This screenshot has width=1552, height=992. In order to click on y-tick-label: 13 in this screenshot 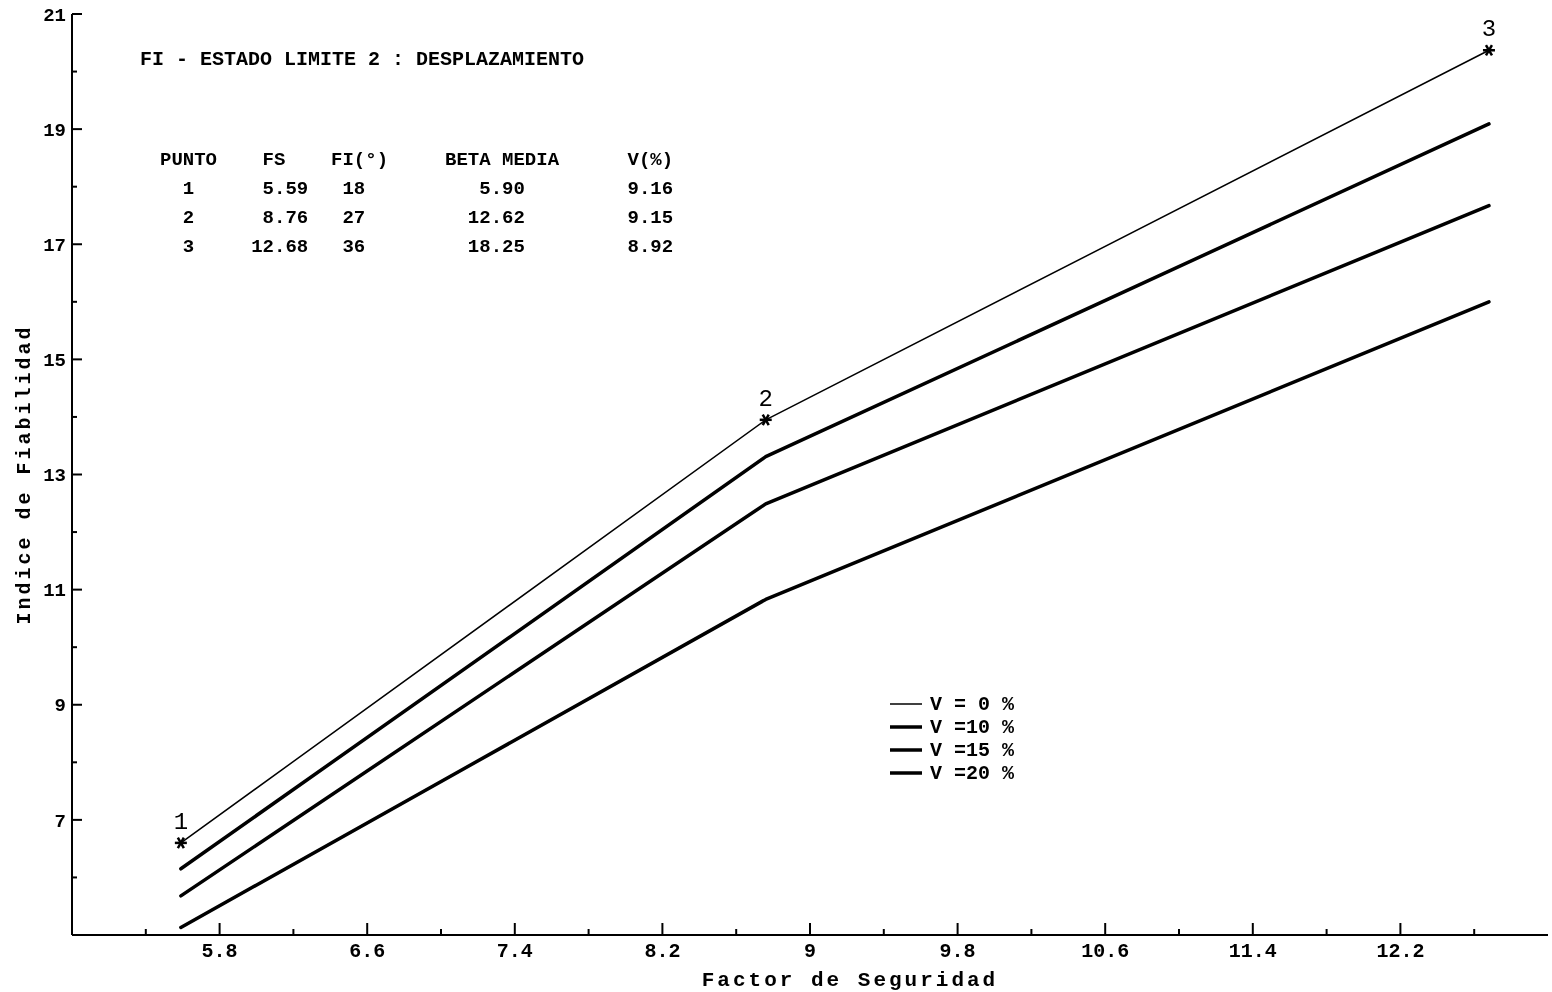, I will do `click(54, 476)`.